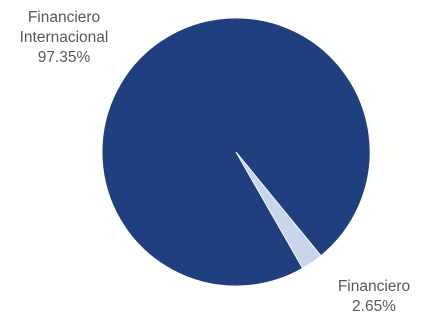  What do you see at coordinates (278, 210) in the screenshot?
I see `pie-slice-financiero` at bounding box center [278, 210].